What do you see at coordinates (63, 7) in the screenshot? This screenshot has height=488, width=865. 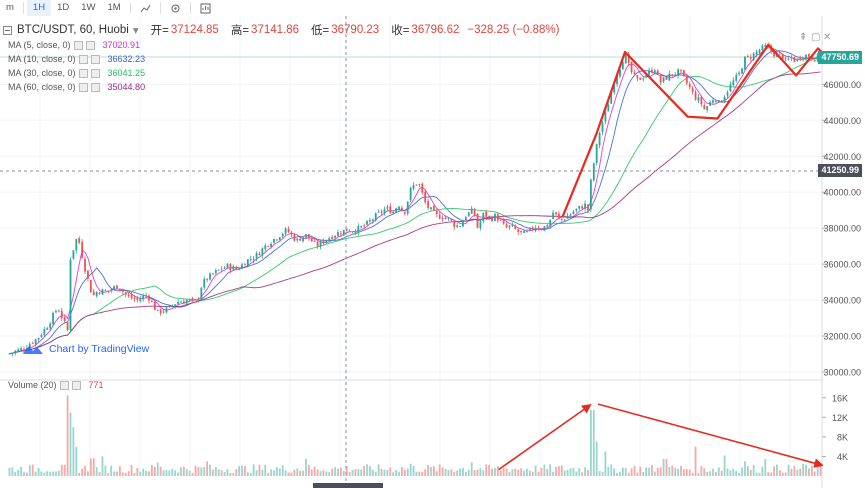 I see `interval-1d: 1D` at bounding box center [63, 7].